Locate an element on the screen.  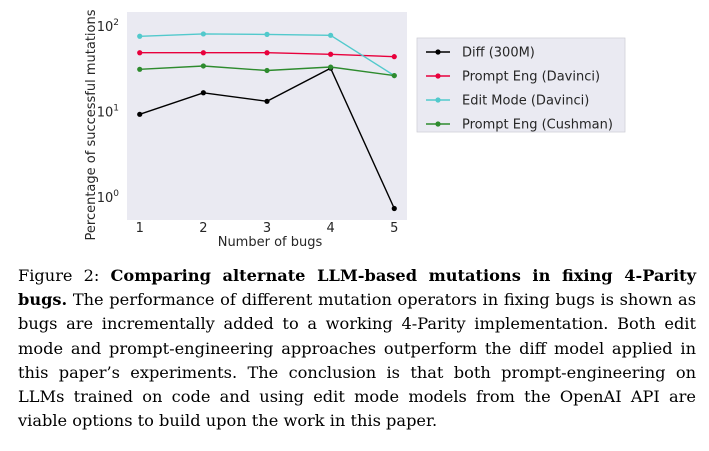
caption-label: Figure 2: is located at coordinates (59, 275).